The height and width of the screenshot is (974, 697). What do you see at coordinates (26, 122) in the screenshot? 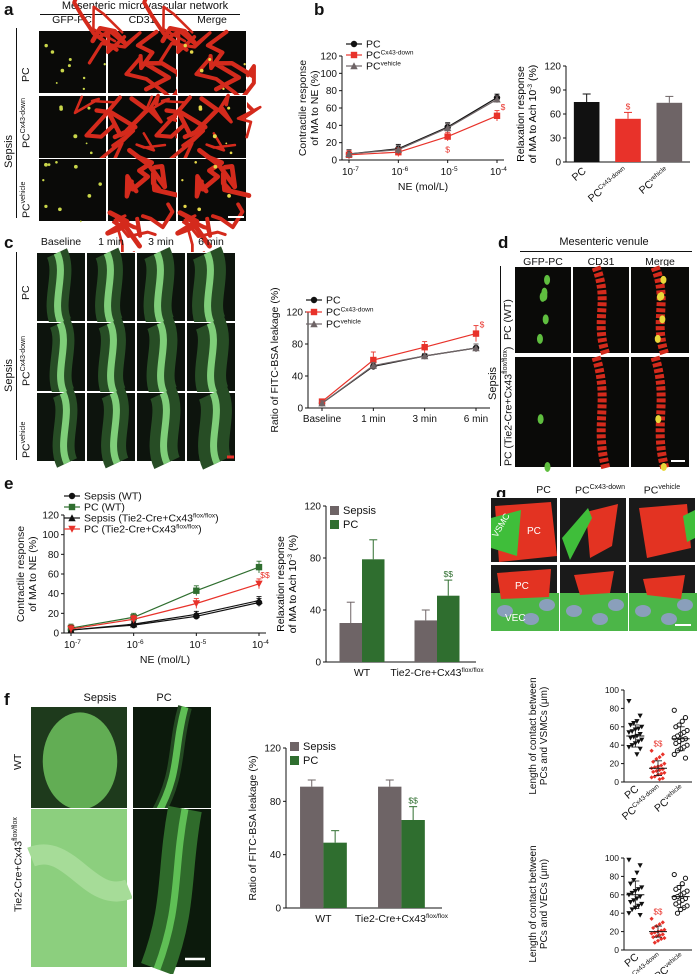
I see `panel-a-row-label-pc-cx43down: PCCx43-down` at bounding box center [26, 122].